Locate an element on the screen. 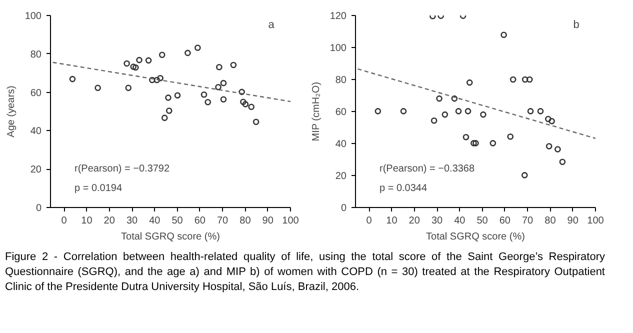 This screenshot has width=633, height=333. y-tick-label: 120 is located at coordinates (338, 16).